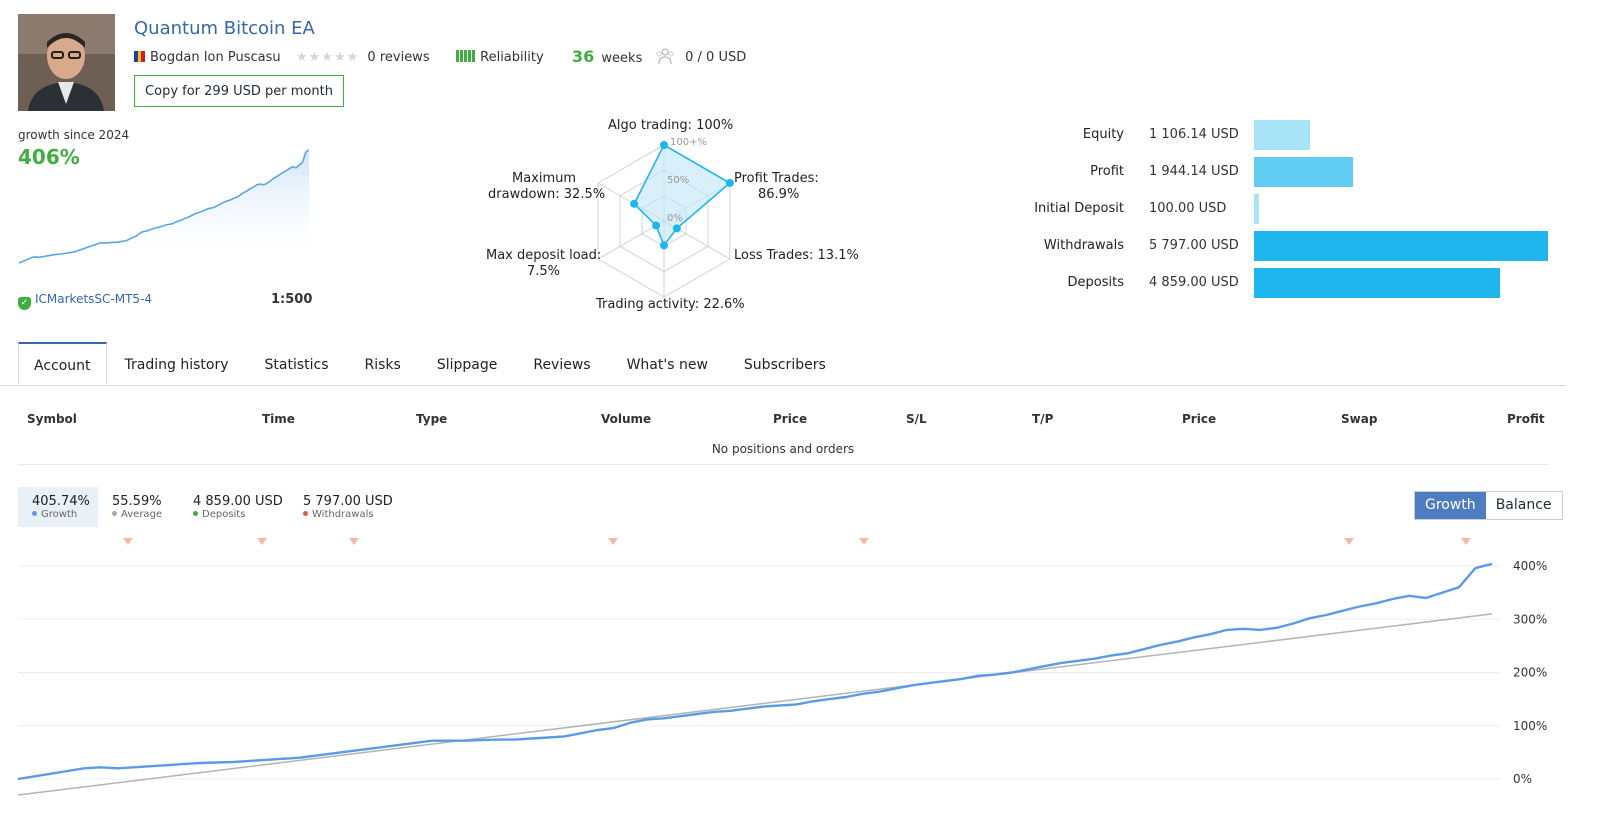  What do you see at coordinates (1530, 673) in the screenshot?
I see `y-tick-label: 200%` at bounding box center [1530, 673].